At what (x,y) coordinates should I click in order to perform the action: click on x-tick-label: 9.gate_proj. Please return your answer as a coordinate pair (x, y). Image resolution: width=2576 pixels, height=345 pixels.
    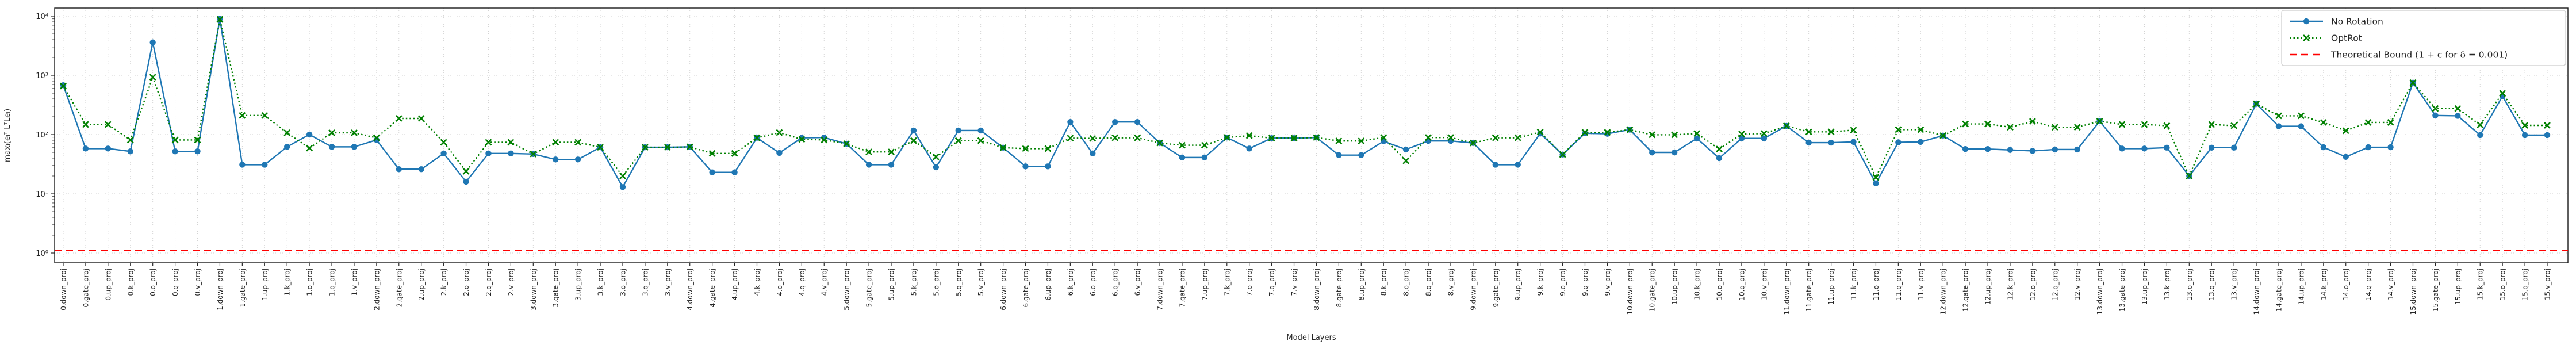
    Looking at the image, I should click on (1496, 288).